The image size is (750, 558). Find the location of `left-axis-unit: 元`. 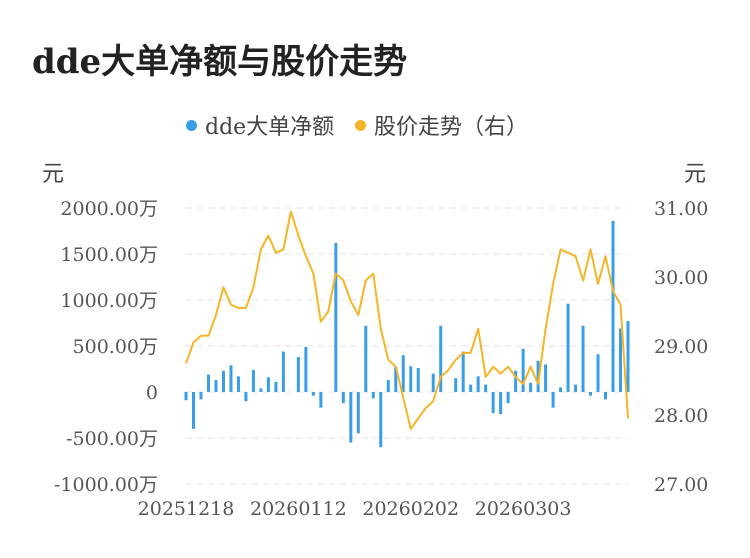

left-axis-unit: 元 is located at coordinates (53, 174).